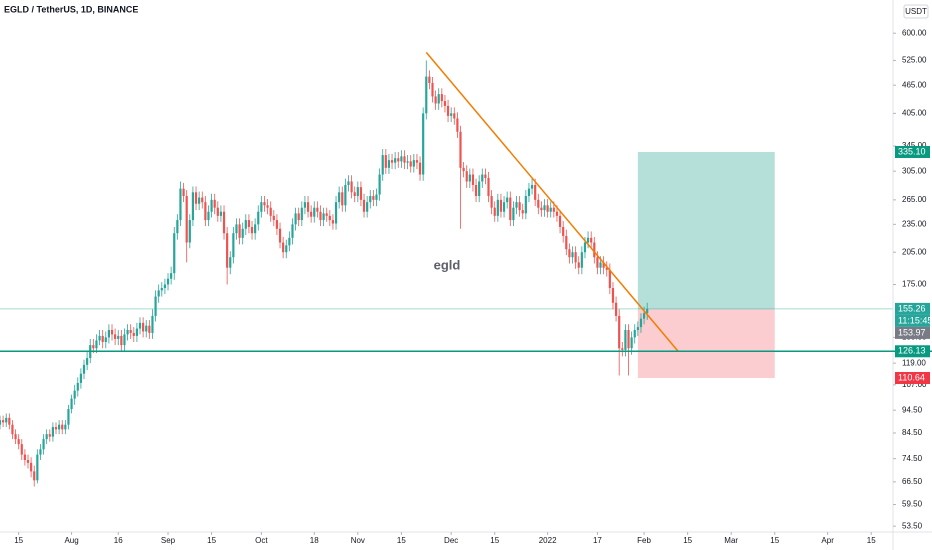 The width and height of the screenshot is (932, 550). I want to click on price-tag-label: 155.26, so click(912, 308).